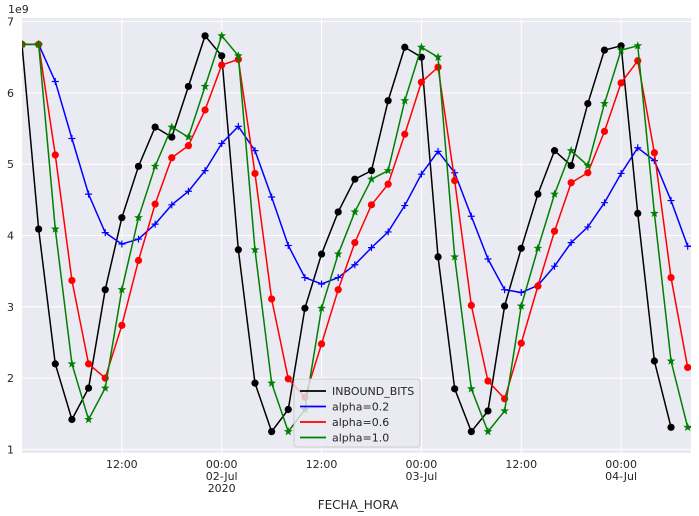 This screenshot has height=516, width=699. Describe the element at coordinates (222, 476) in the screenshot. I see `x-tick-label: 02-Jul` at that location.